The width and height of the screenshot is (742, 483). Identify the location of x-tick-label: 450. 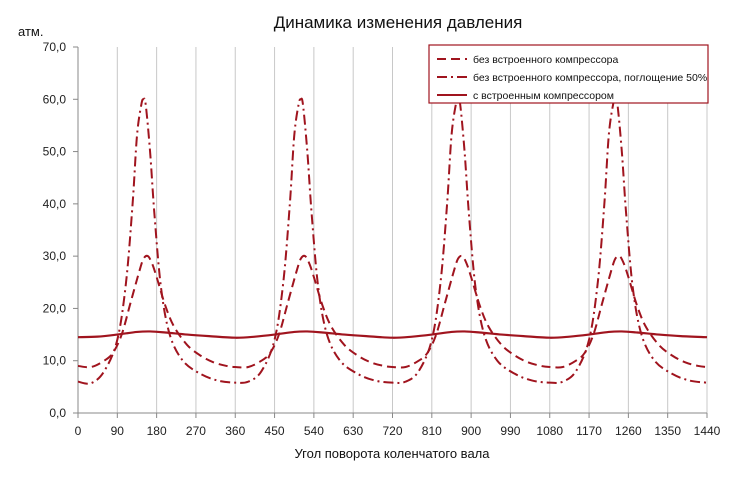
(275, 431).